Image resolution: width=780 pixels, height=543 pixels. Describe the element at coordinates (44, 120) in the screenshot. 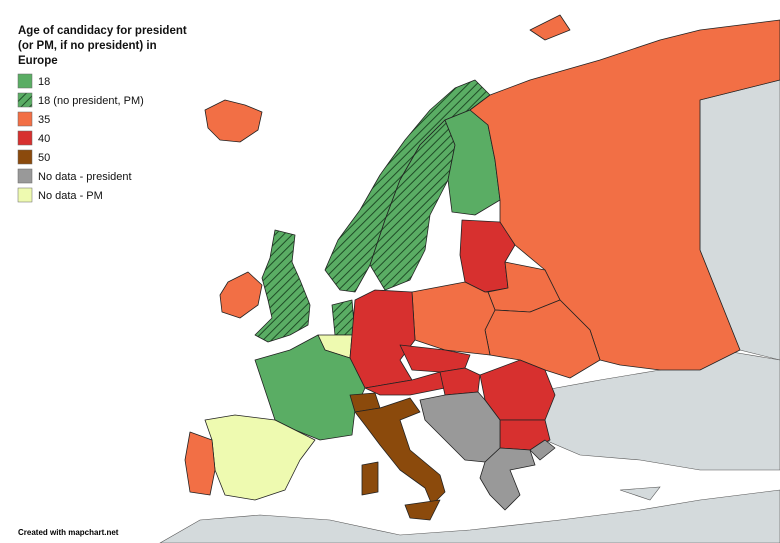

I see `legend-label: 35` at that location.